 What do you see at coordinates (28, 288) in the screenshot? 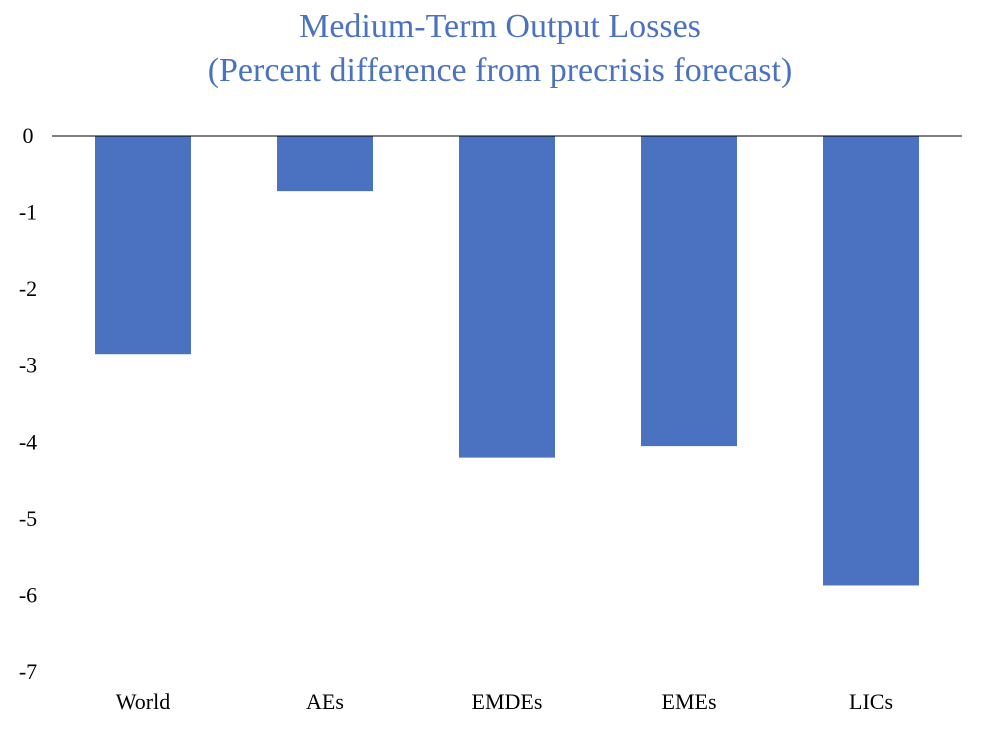
I see `y-tick-label: -2` at bounding box center [28, 288].